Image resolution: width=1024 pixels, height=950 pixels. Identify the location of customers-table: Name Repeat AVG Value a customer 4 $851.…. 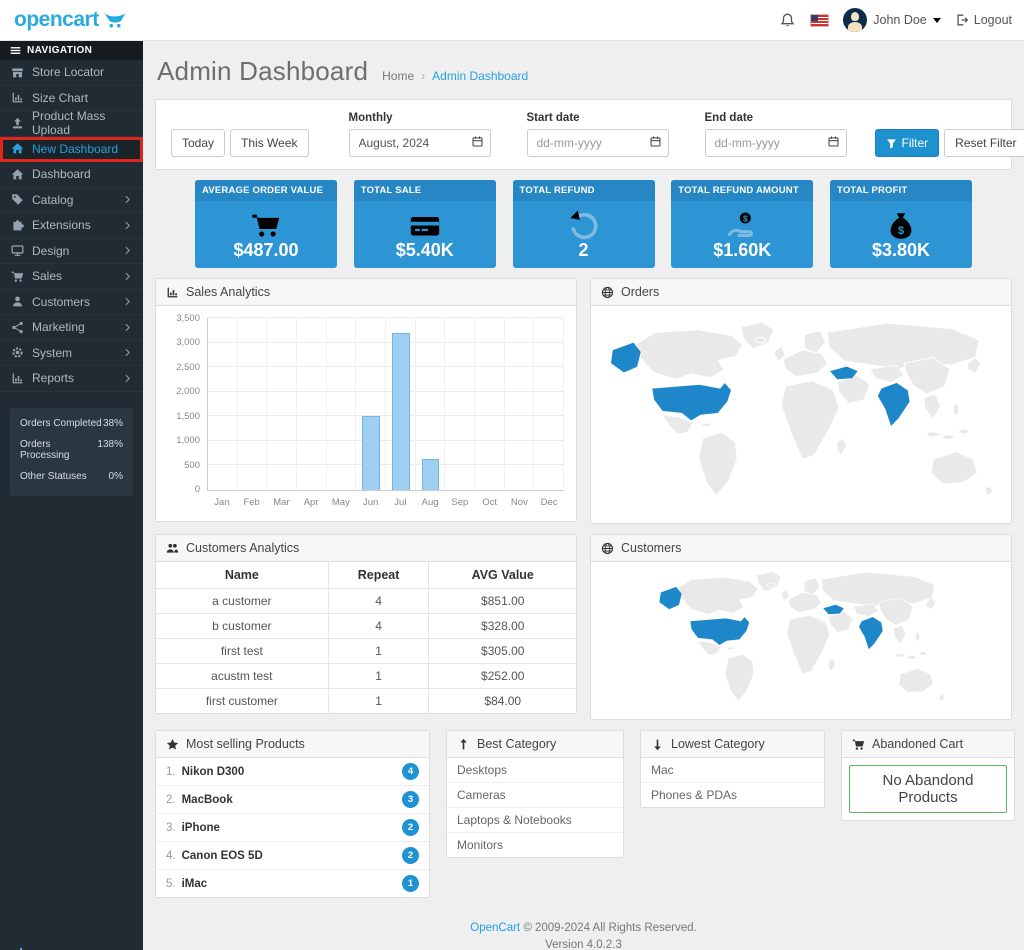
(366, 637).